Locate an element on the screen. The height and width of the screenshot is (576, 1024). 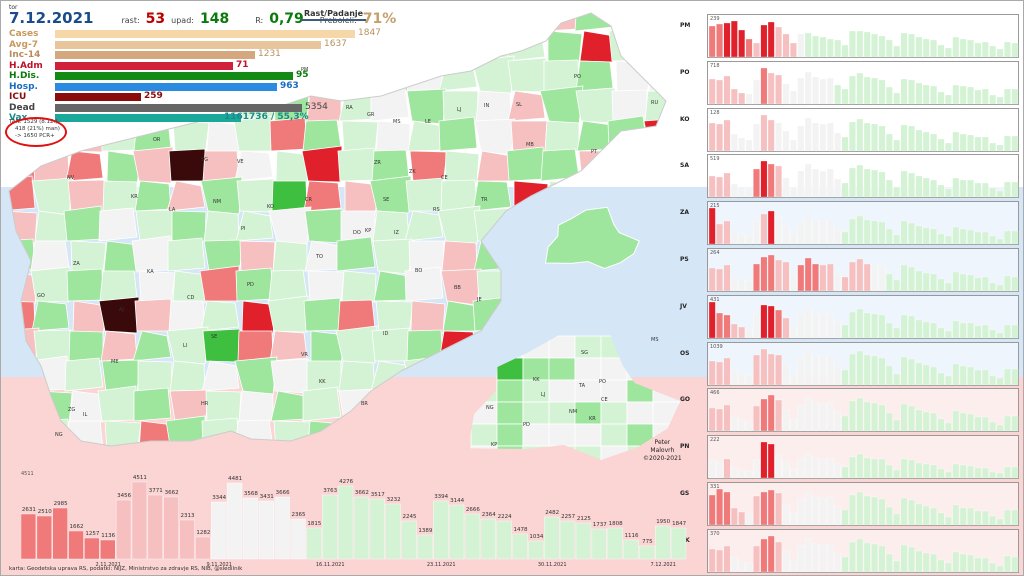
slo-bar-label: 1662 is located at coordinates (77, 527).